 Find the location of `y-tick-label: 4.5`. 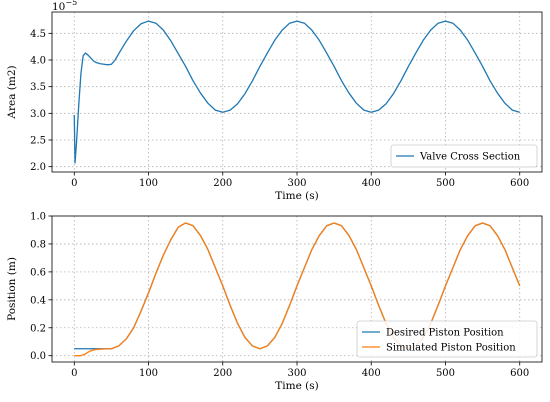

y-tick-label: 4.5 is located at coordinates (38, 34).